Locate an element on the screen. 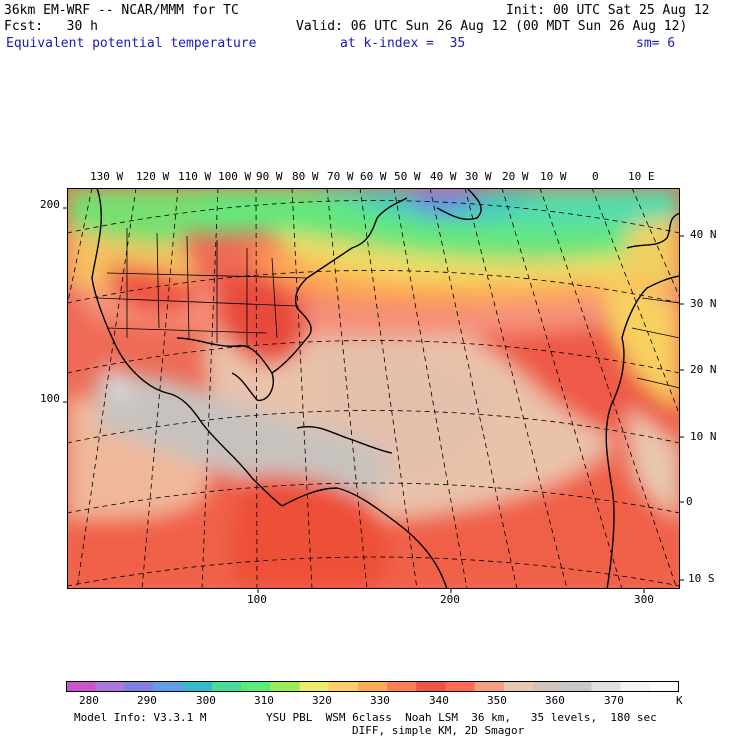 The image size is (740, 740). lon-label: 80 W is located at coordinates (305, 176).